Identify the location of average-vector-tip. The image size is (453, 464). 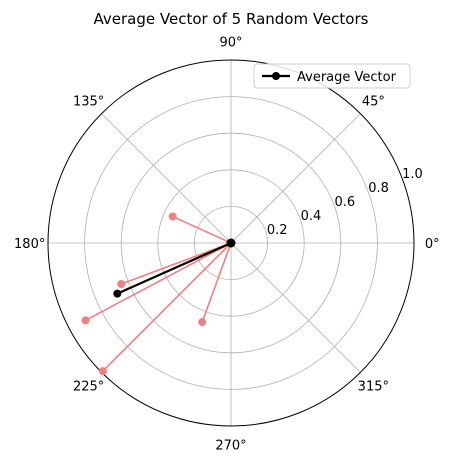
(117, 293).